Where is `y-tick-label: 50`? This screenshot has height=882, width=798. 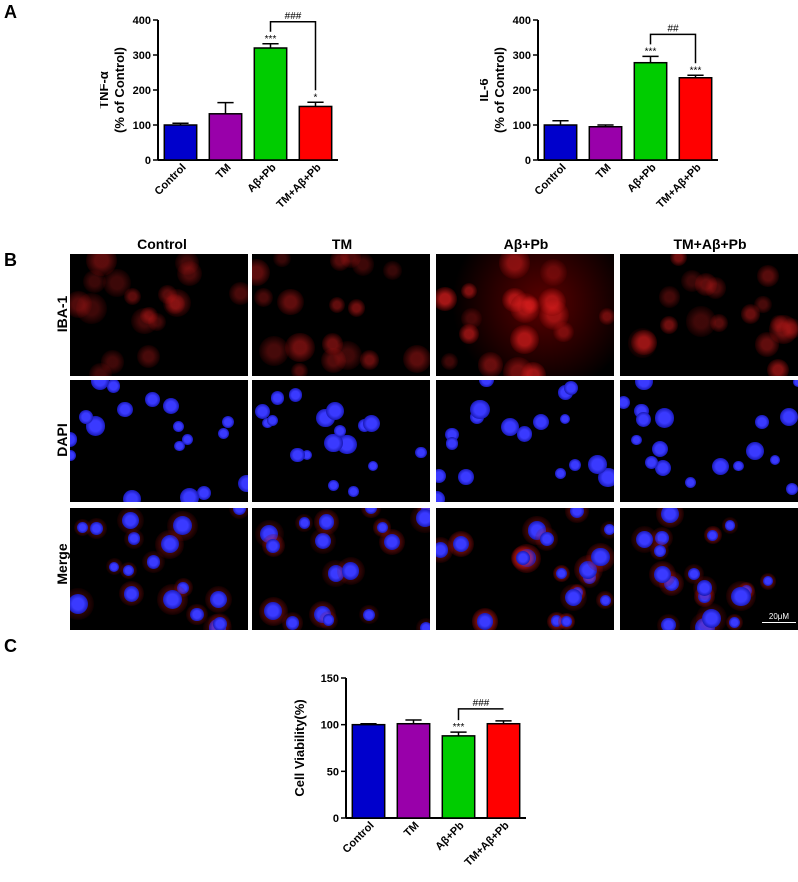
y-tick-label: 50 is located at coordinates (333, 772).